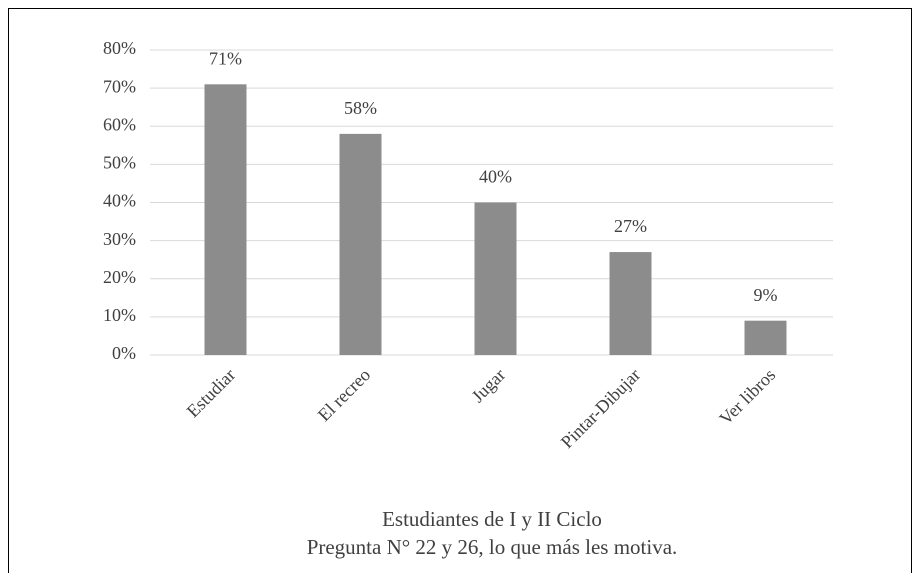  I want to click on y-tick-label: 0%, so click(124, 353).